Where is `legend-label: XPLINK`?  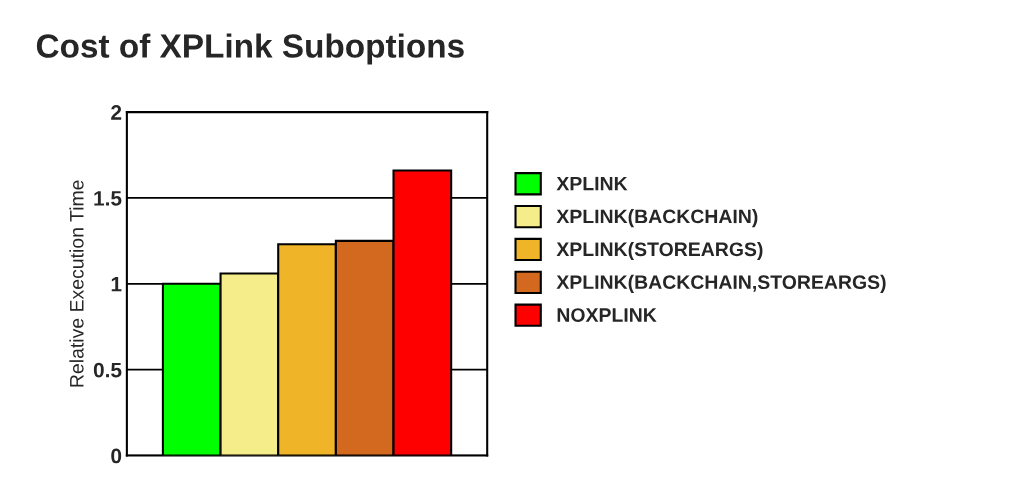 legend-label: XPLINK is located at coordinates (592, 183).